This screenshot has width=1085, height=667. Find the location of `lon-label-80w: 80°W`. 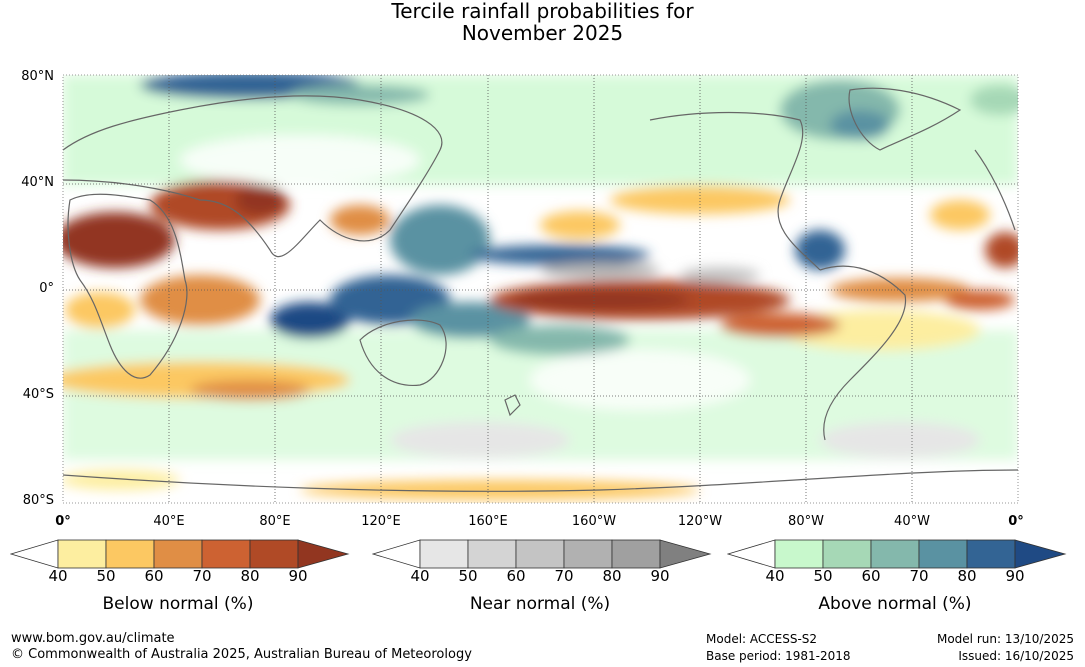

lon-label-80w: 80°W is located at coordinates (806, 521).